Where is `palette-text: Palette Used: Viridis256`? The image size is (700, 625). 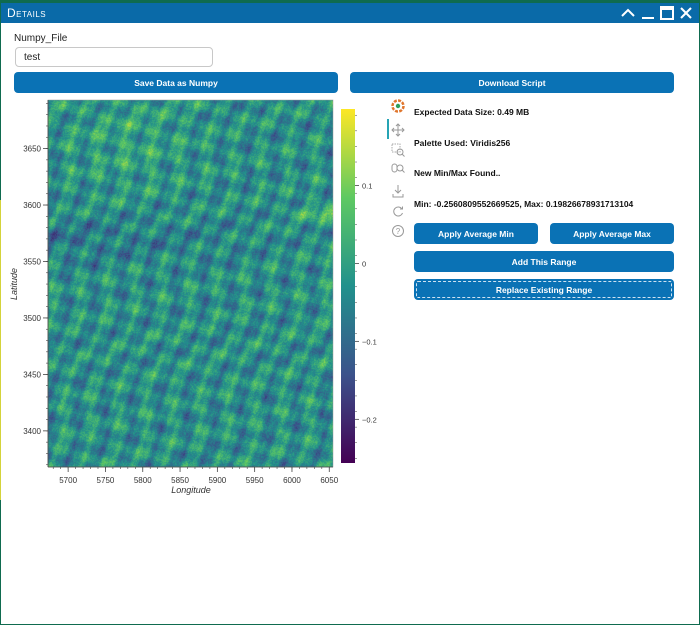
palette-text: Palette Used: Viridis256 is located at coordinates (462, 143).